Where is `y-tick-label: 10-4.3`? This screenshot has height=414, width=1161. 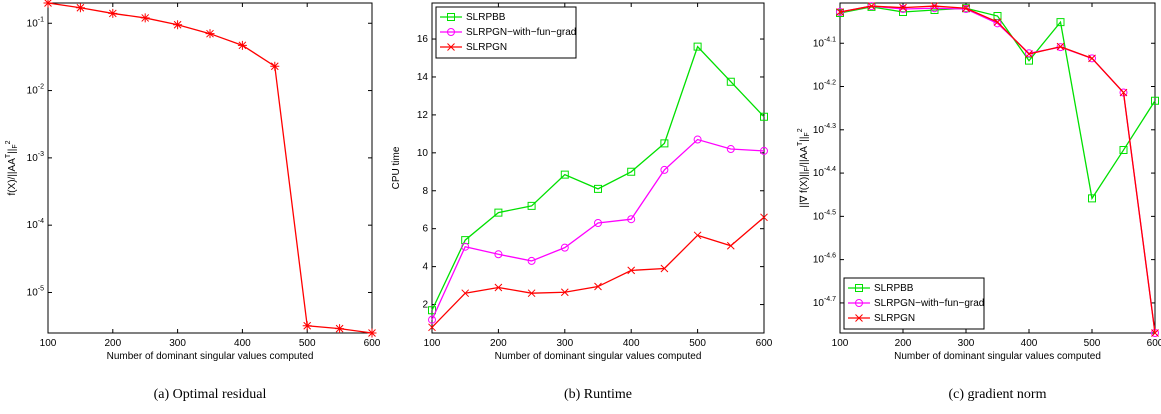 y-tick-label: 10-4.3 is located at coordinates (824, 129).